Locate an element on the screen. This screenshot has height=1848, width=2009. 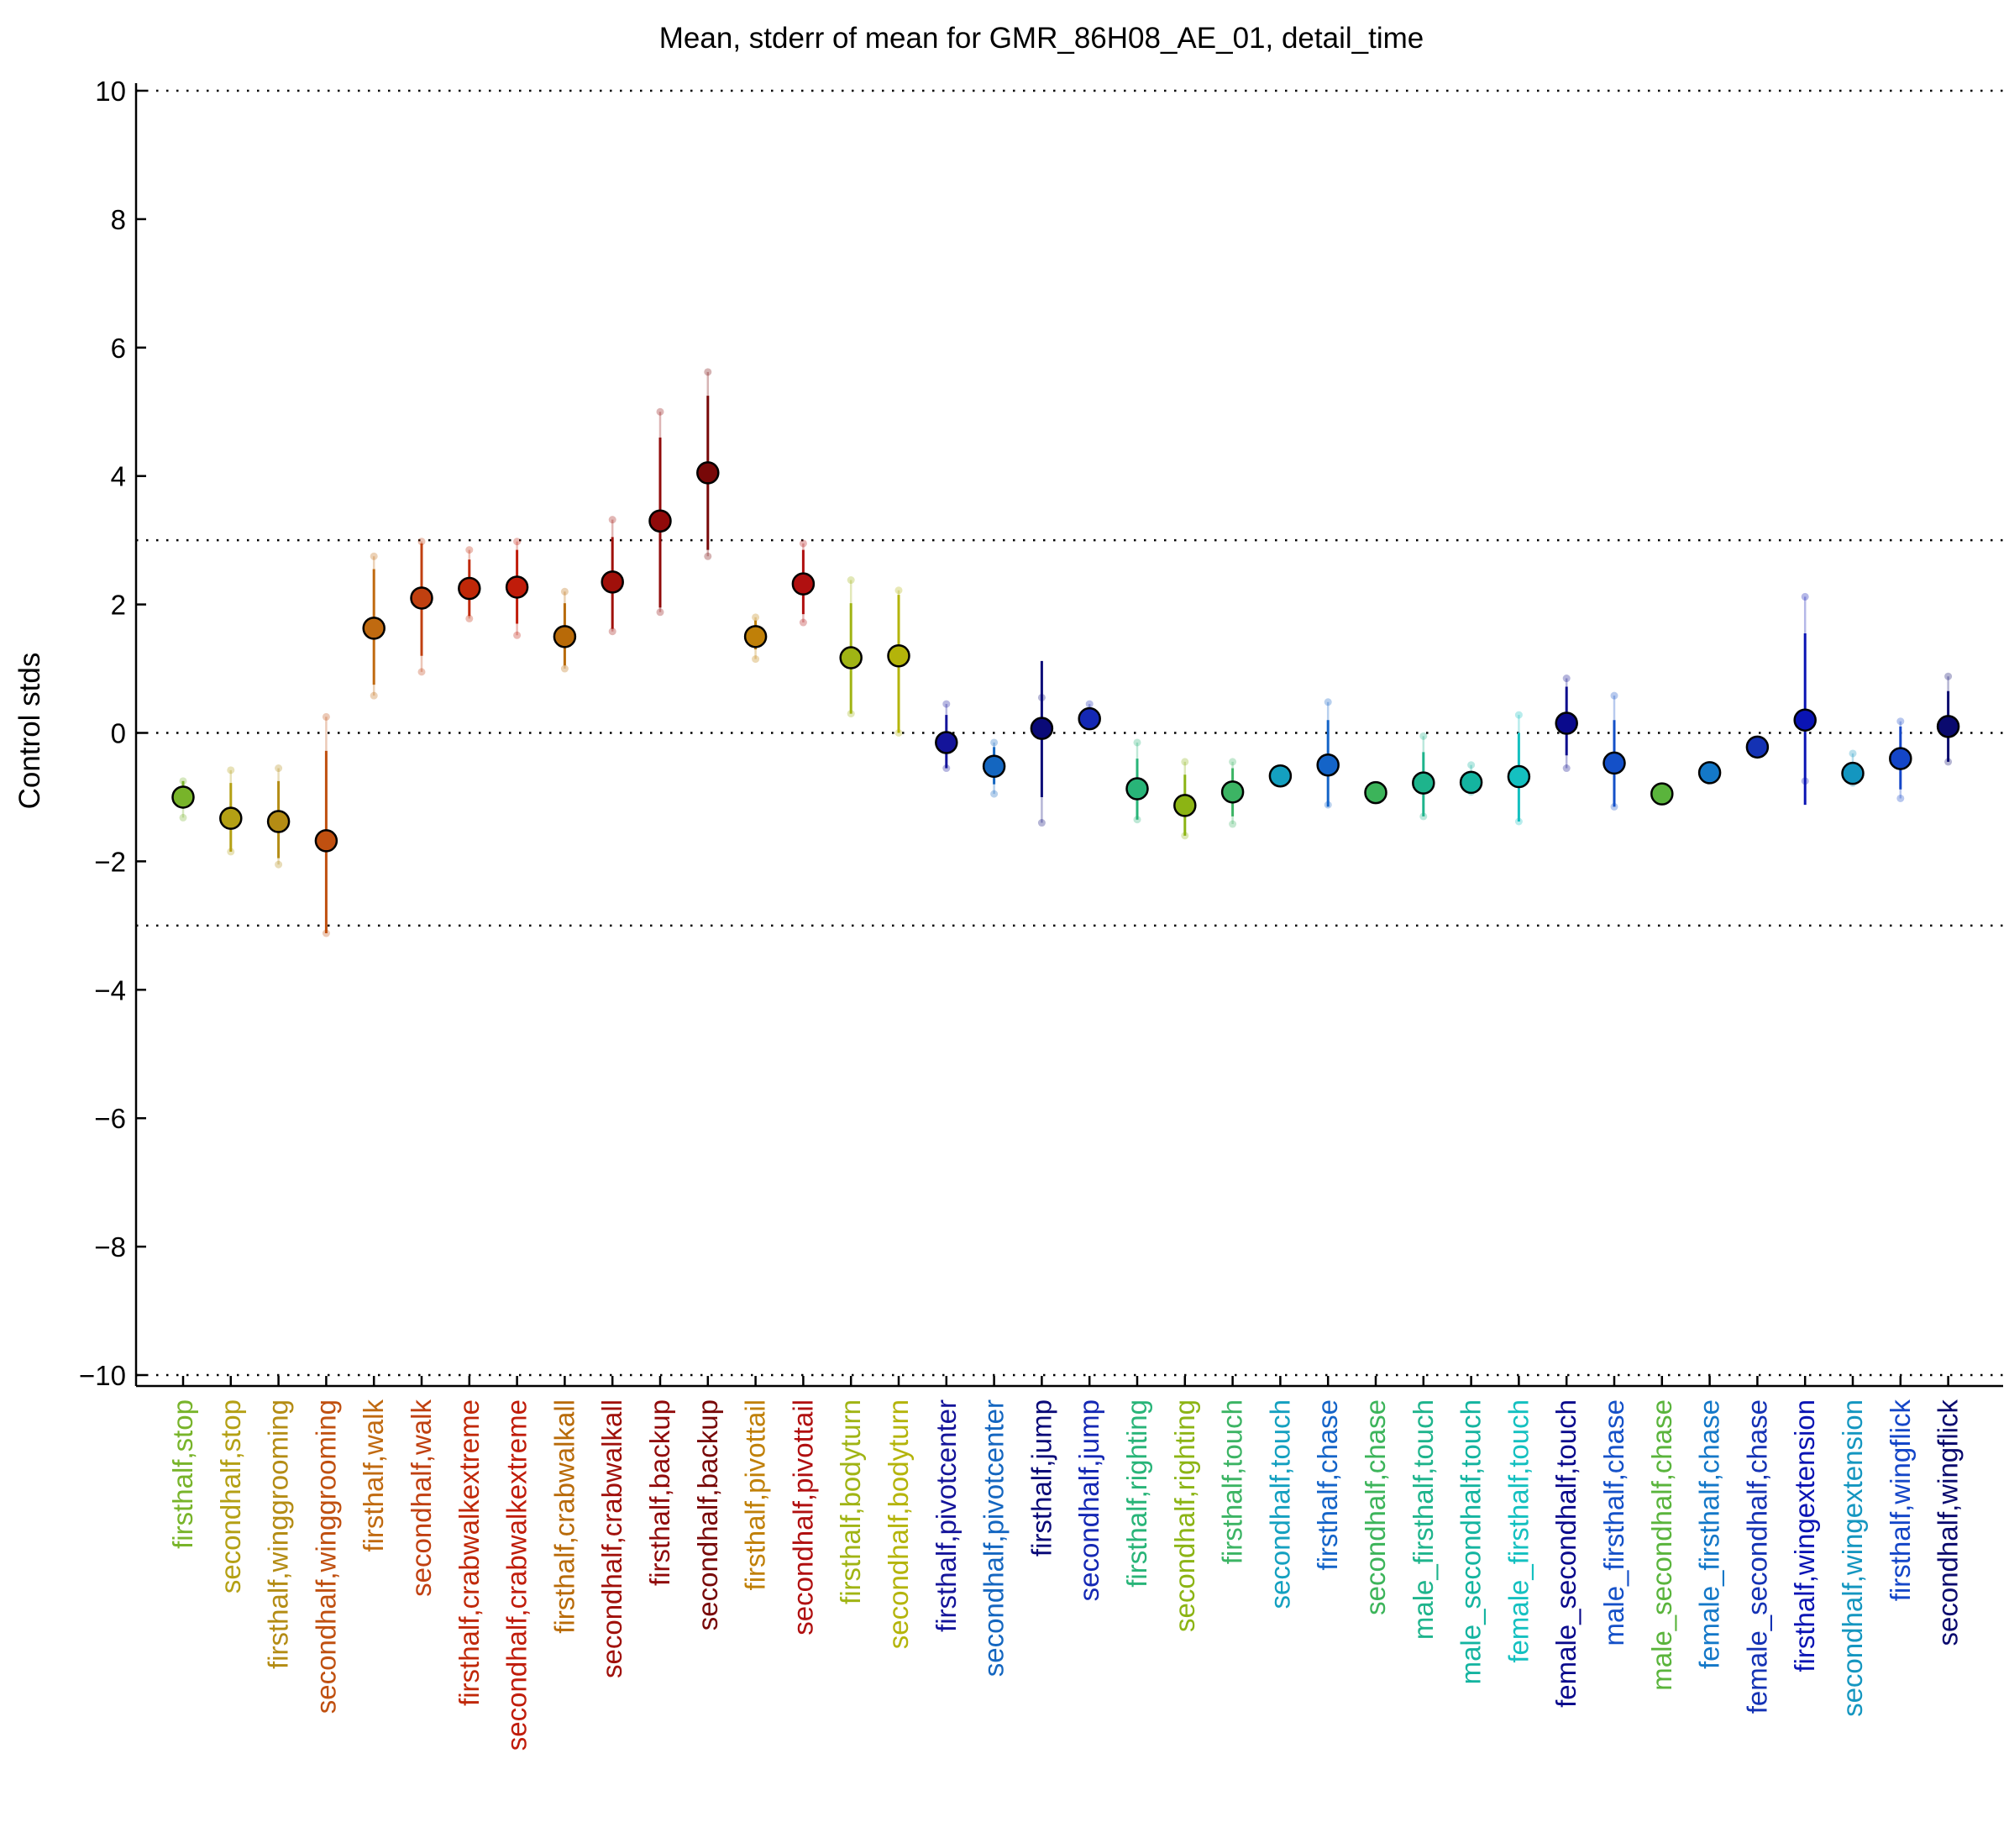
y-axis-label: Control stds is located at coordinates (29, 731).